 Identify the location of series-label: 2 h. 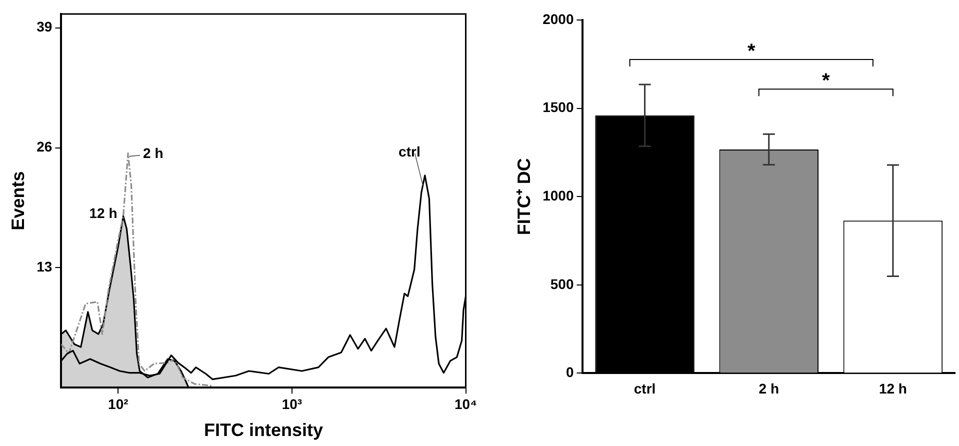
(153, 153).